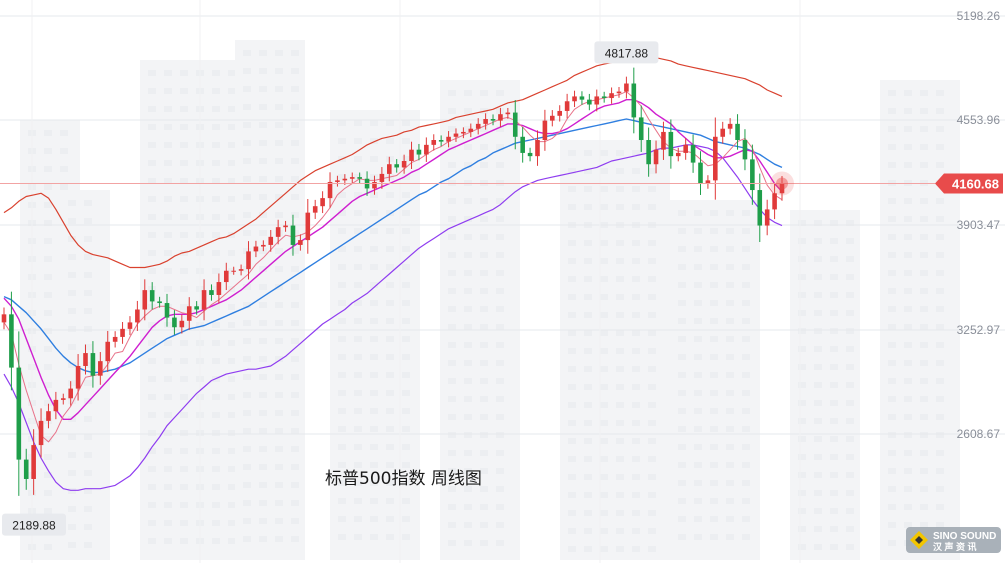 This screenshot has height=563, width=1005. I want to click on last-price-tag: 4160.68, so click(969, 183).